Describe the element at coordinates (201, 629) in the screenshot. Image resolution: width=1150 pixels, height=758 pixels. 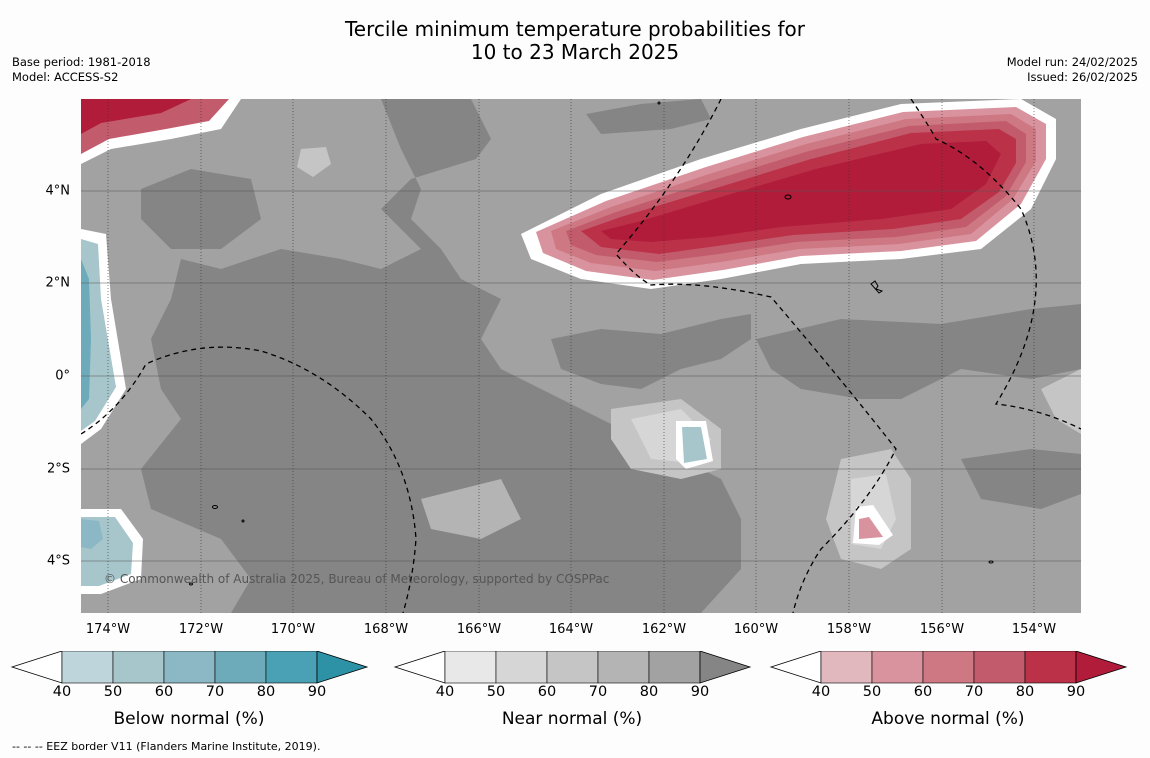
I see `lon-label-172w: 172°W` at that location.